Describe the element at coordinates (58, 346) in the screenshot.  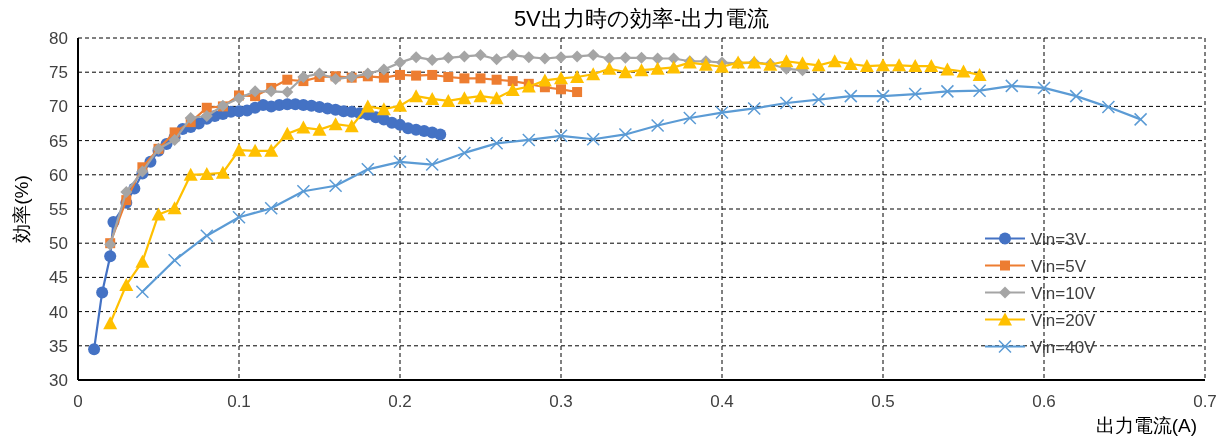
I see `y-tick-label: 35` at that location.